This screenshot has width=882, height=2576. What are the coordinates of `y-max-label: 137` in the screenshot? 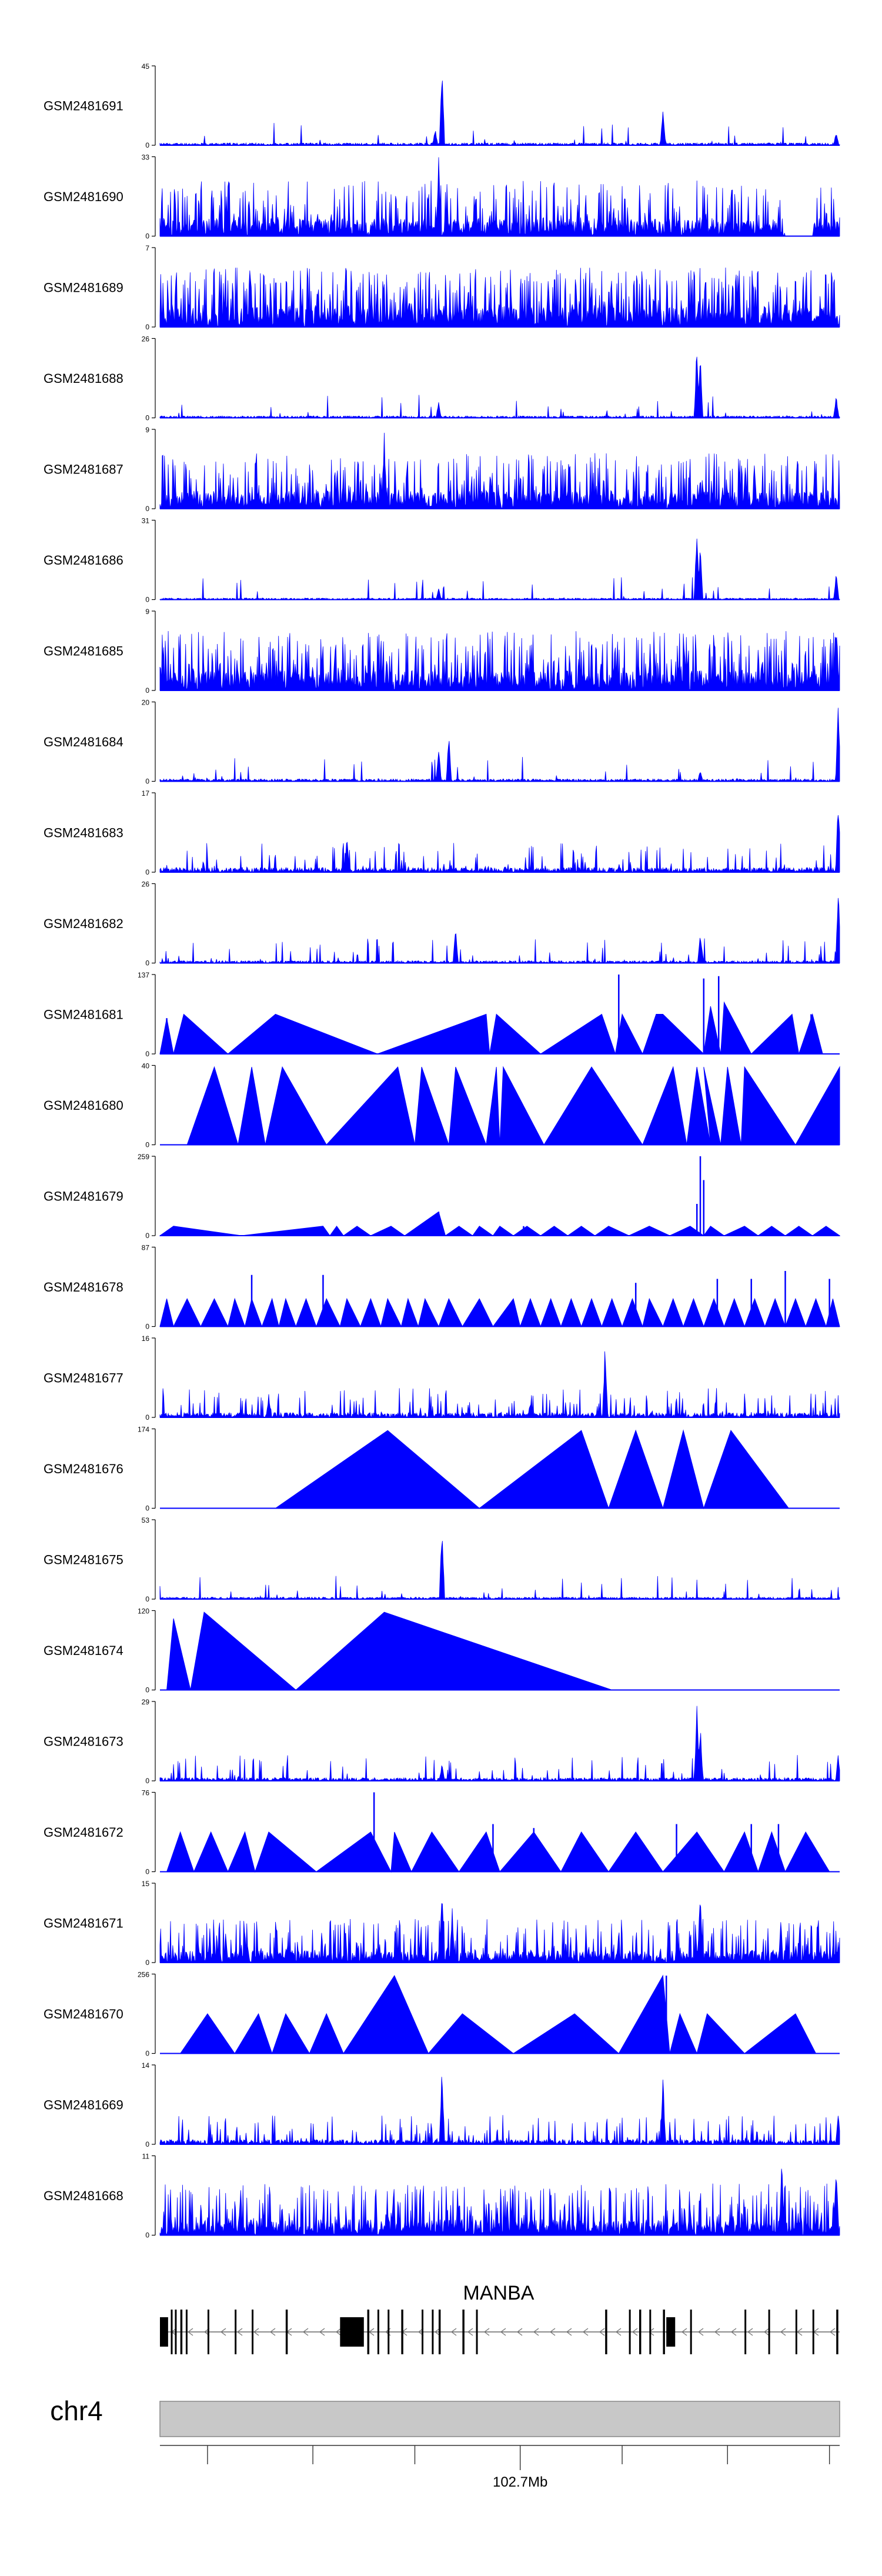 It's located at (143, 975).